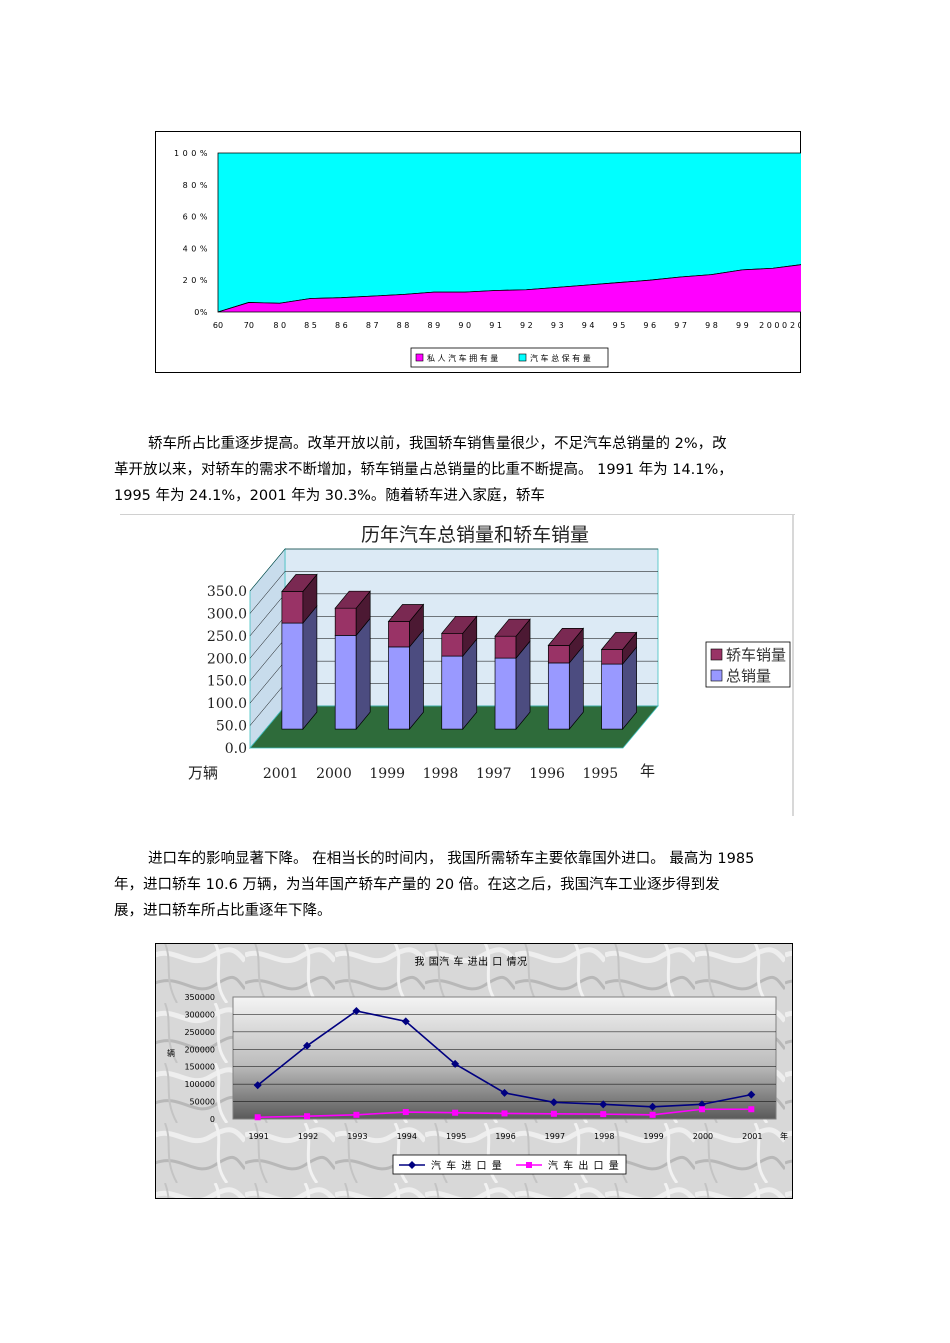  What do you see at coordinates (716, 654) in the screenshot?
I see `legend-swatch-sedan` at bounding box center [716, 654].